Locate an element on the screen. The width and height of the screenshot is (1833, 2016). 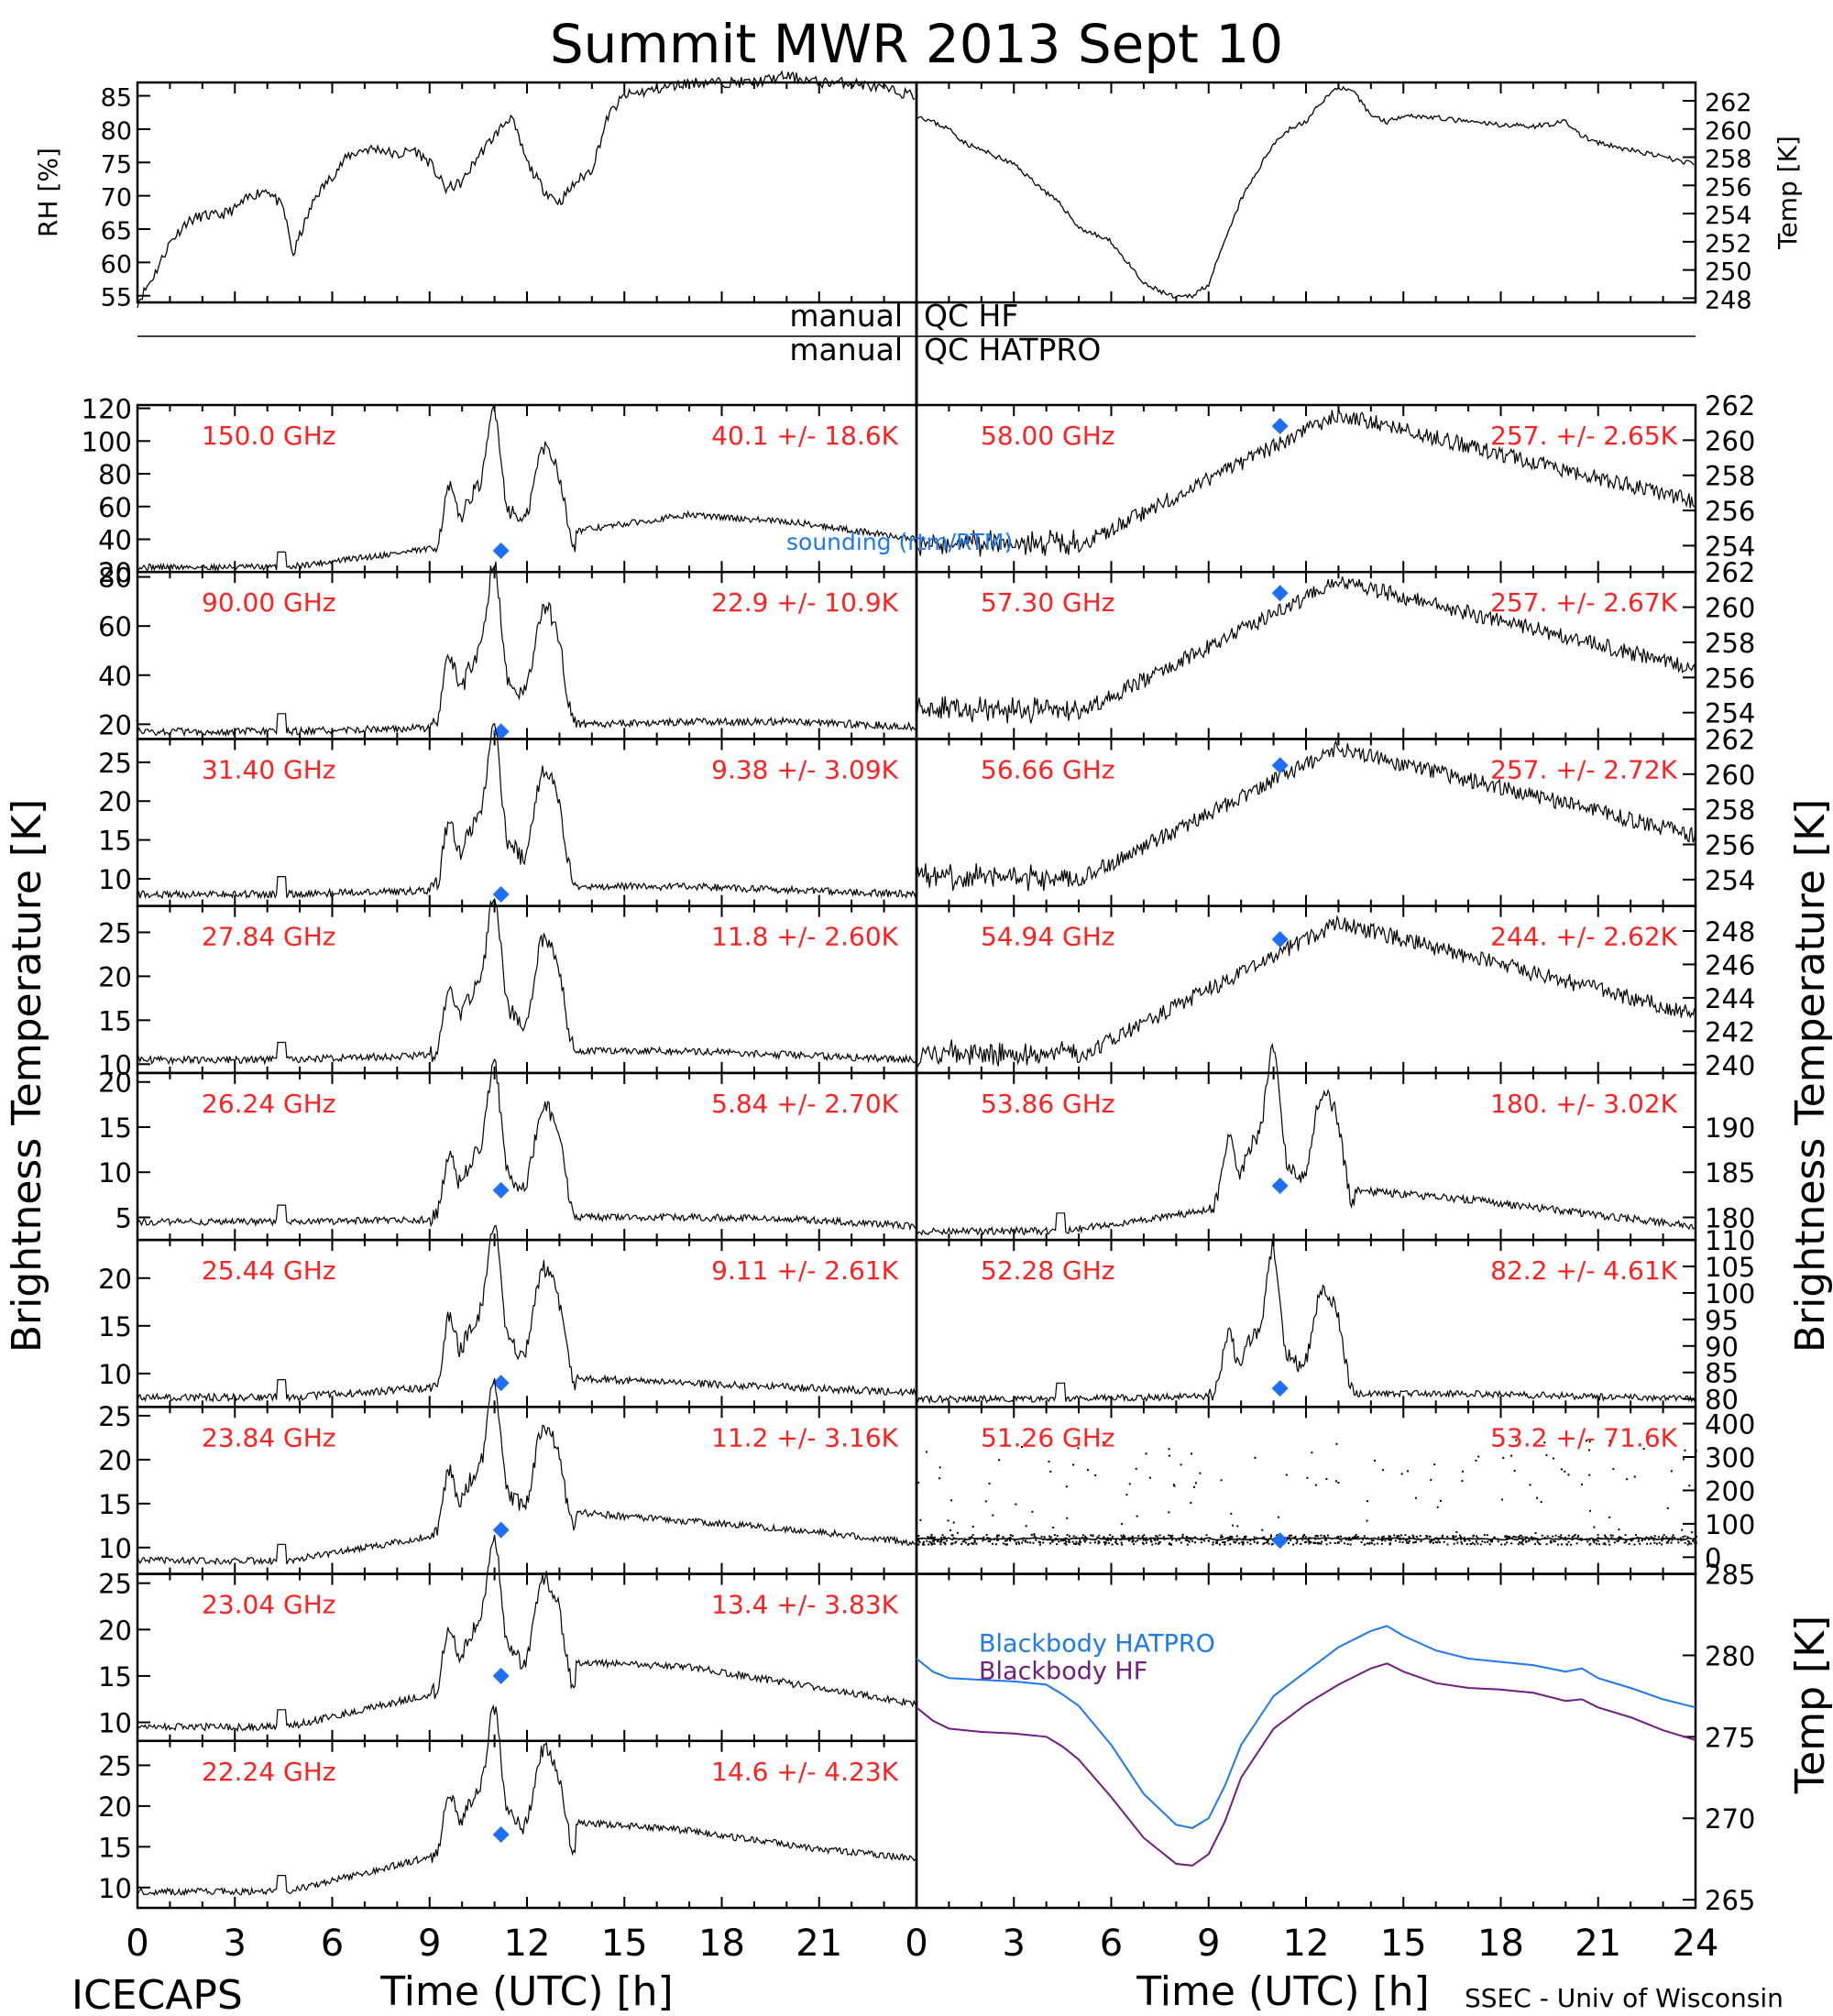
y-tick-label: 5 is located at coordinates (123, 1217).